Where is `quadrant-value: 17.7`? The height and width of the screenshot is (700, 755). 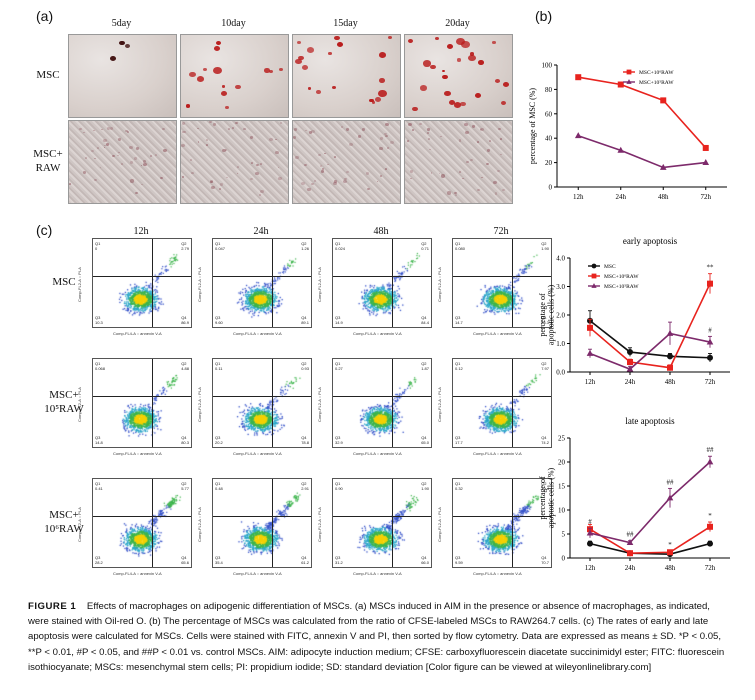
quadrant-value: 17.7 is located at coordinates (459, 442).